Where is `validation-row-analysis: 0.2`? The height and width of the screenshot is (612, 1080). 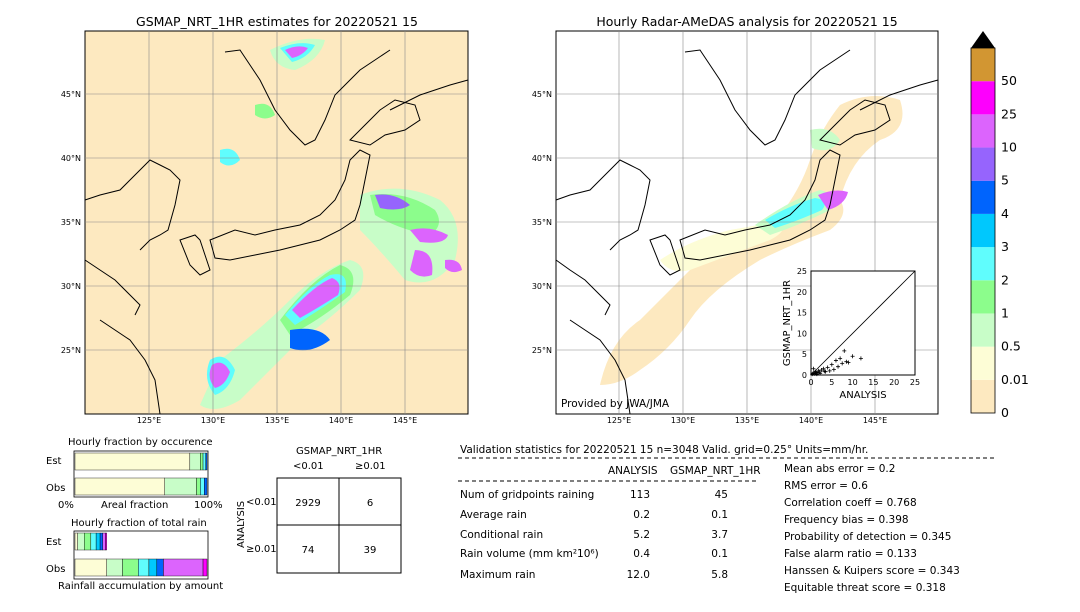
validation-row-analysis: 0.2 is located at coordinates (641, 515).